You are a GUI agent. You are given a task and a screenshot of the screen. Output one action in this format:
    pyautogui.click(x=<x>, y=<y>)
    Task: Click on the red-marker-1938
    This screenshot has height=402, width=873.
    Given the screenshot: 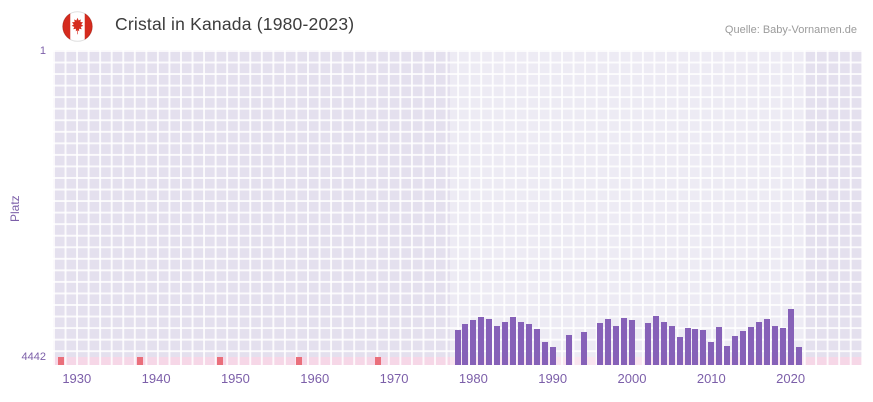 What is the action you would take?
    pyautogui.click(x=140, y=361)
    